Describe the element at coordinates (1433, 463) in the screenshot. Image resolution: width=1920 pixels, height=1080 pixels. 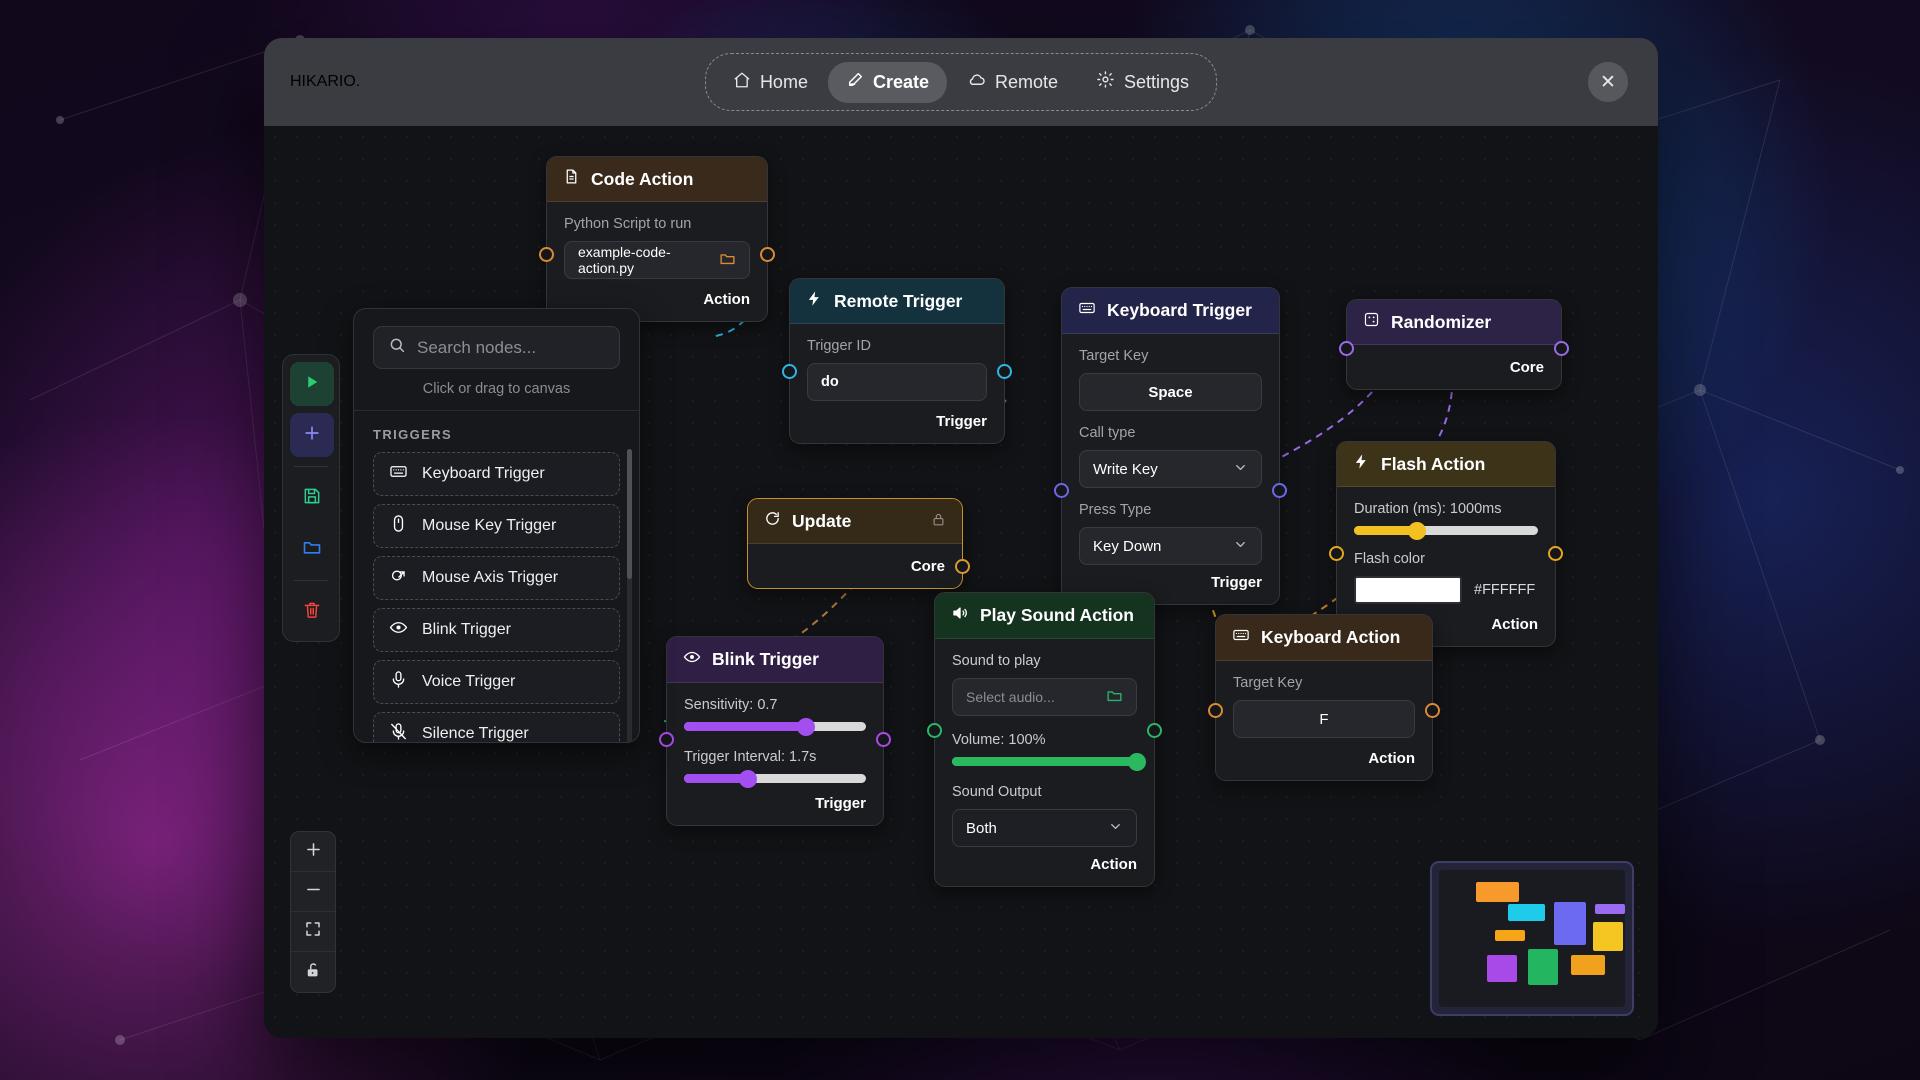
I see `node-title: Flash Action` at that location.